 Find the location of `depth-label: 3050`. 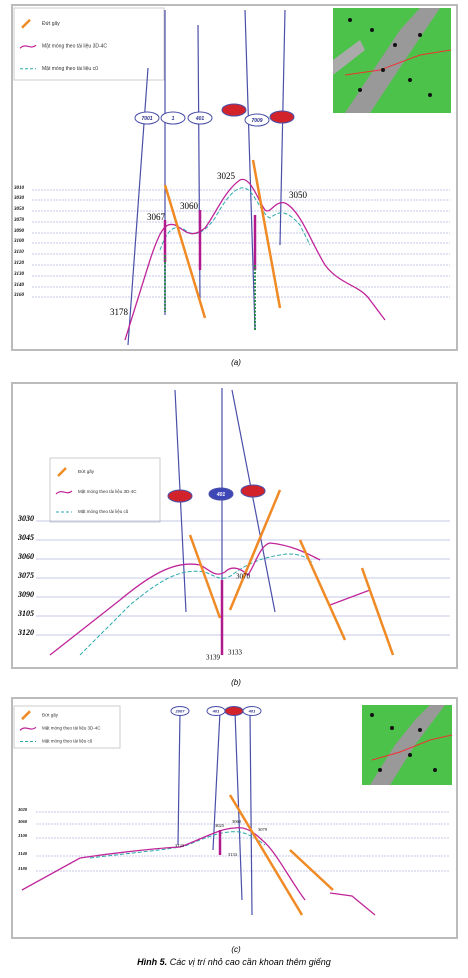

depth-label: 3050 is located at coordinates (19, 209).